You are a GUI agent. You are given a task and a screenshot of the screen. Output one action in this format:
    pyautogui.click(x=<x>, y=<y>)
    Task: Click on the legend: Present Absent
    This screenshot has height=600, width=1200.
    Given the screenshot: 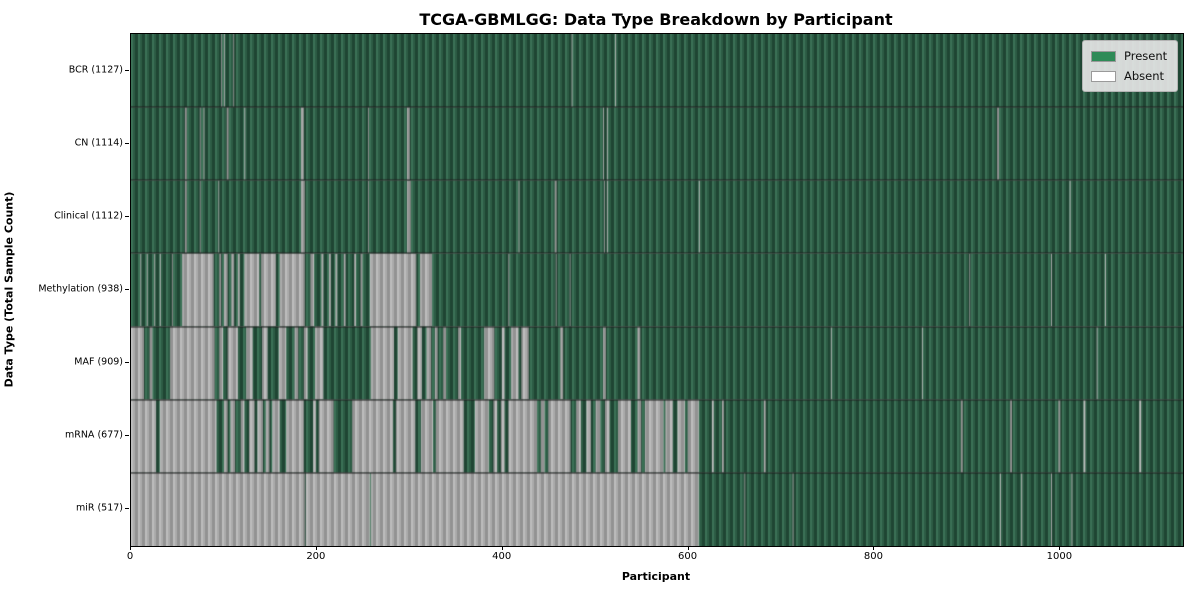 What is the action you would take?
    pyautogui.click(x=1130, y=66)
    